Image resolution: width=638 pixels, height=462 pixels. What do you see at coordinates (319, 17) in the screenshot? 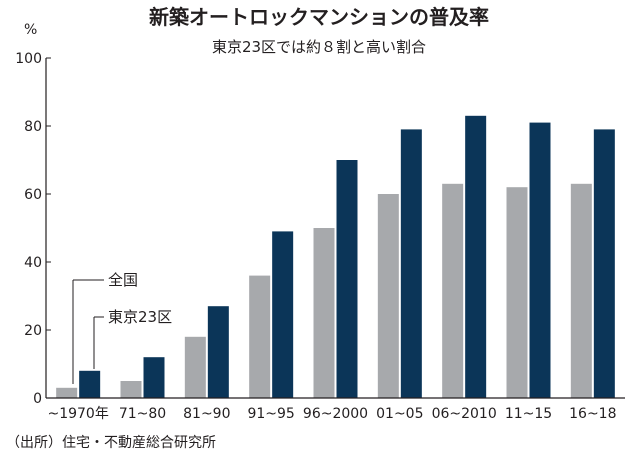
I see `chart-title: 新築オートロックマンションの普及率` at bounding box center [319, 17].